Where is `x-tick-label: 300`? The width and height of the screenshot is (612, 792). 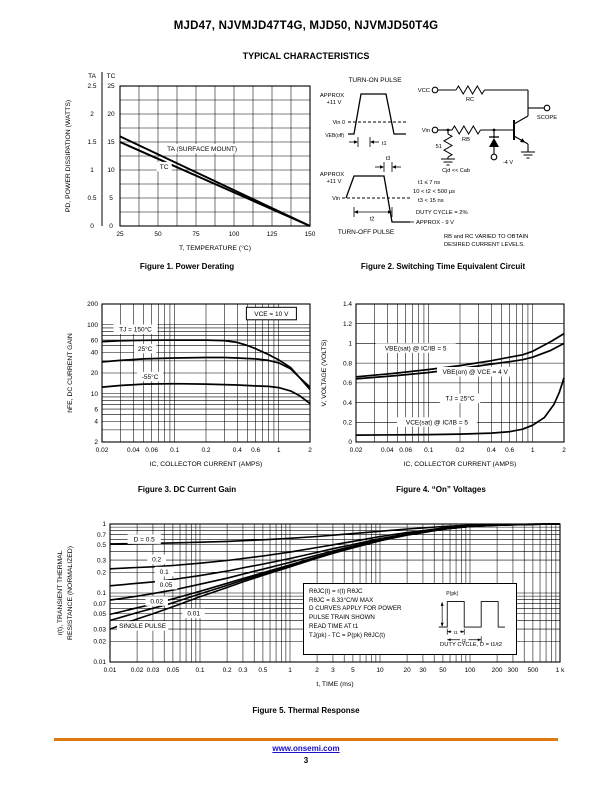
x-tick-label: 300 is located at coordinates (513, 670).